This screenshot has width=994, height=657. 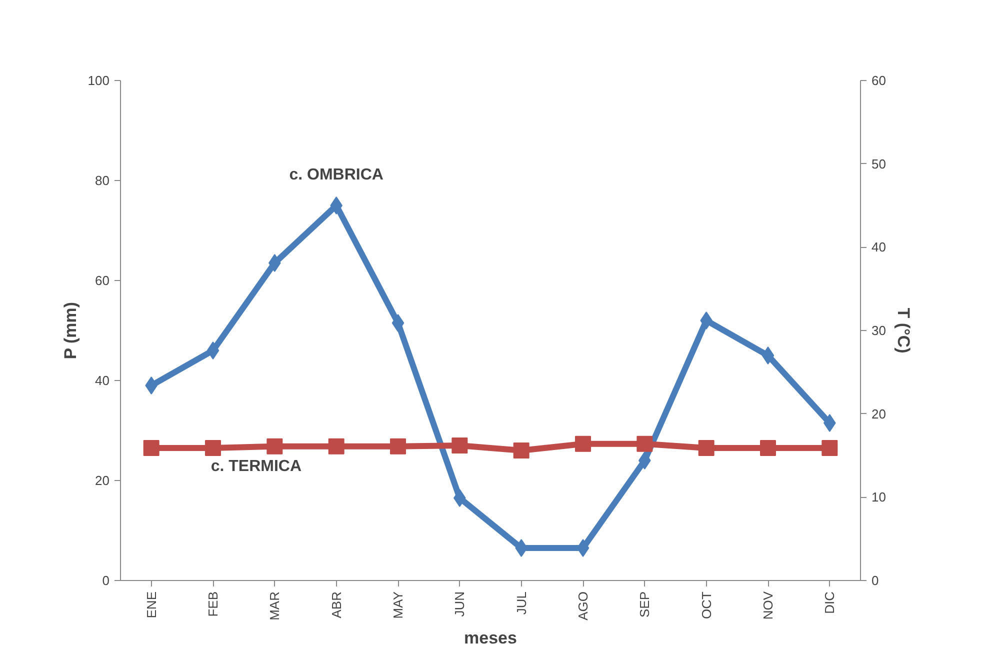 What do you see at coordinates (879, 330) in the screenshot?
I see `y2-tick-label: 30` at bounding box center [879, 330].